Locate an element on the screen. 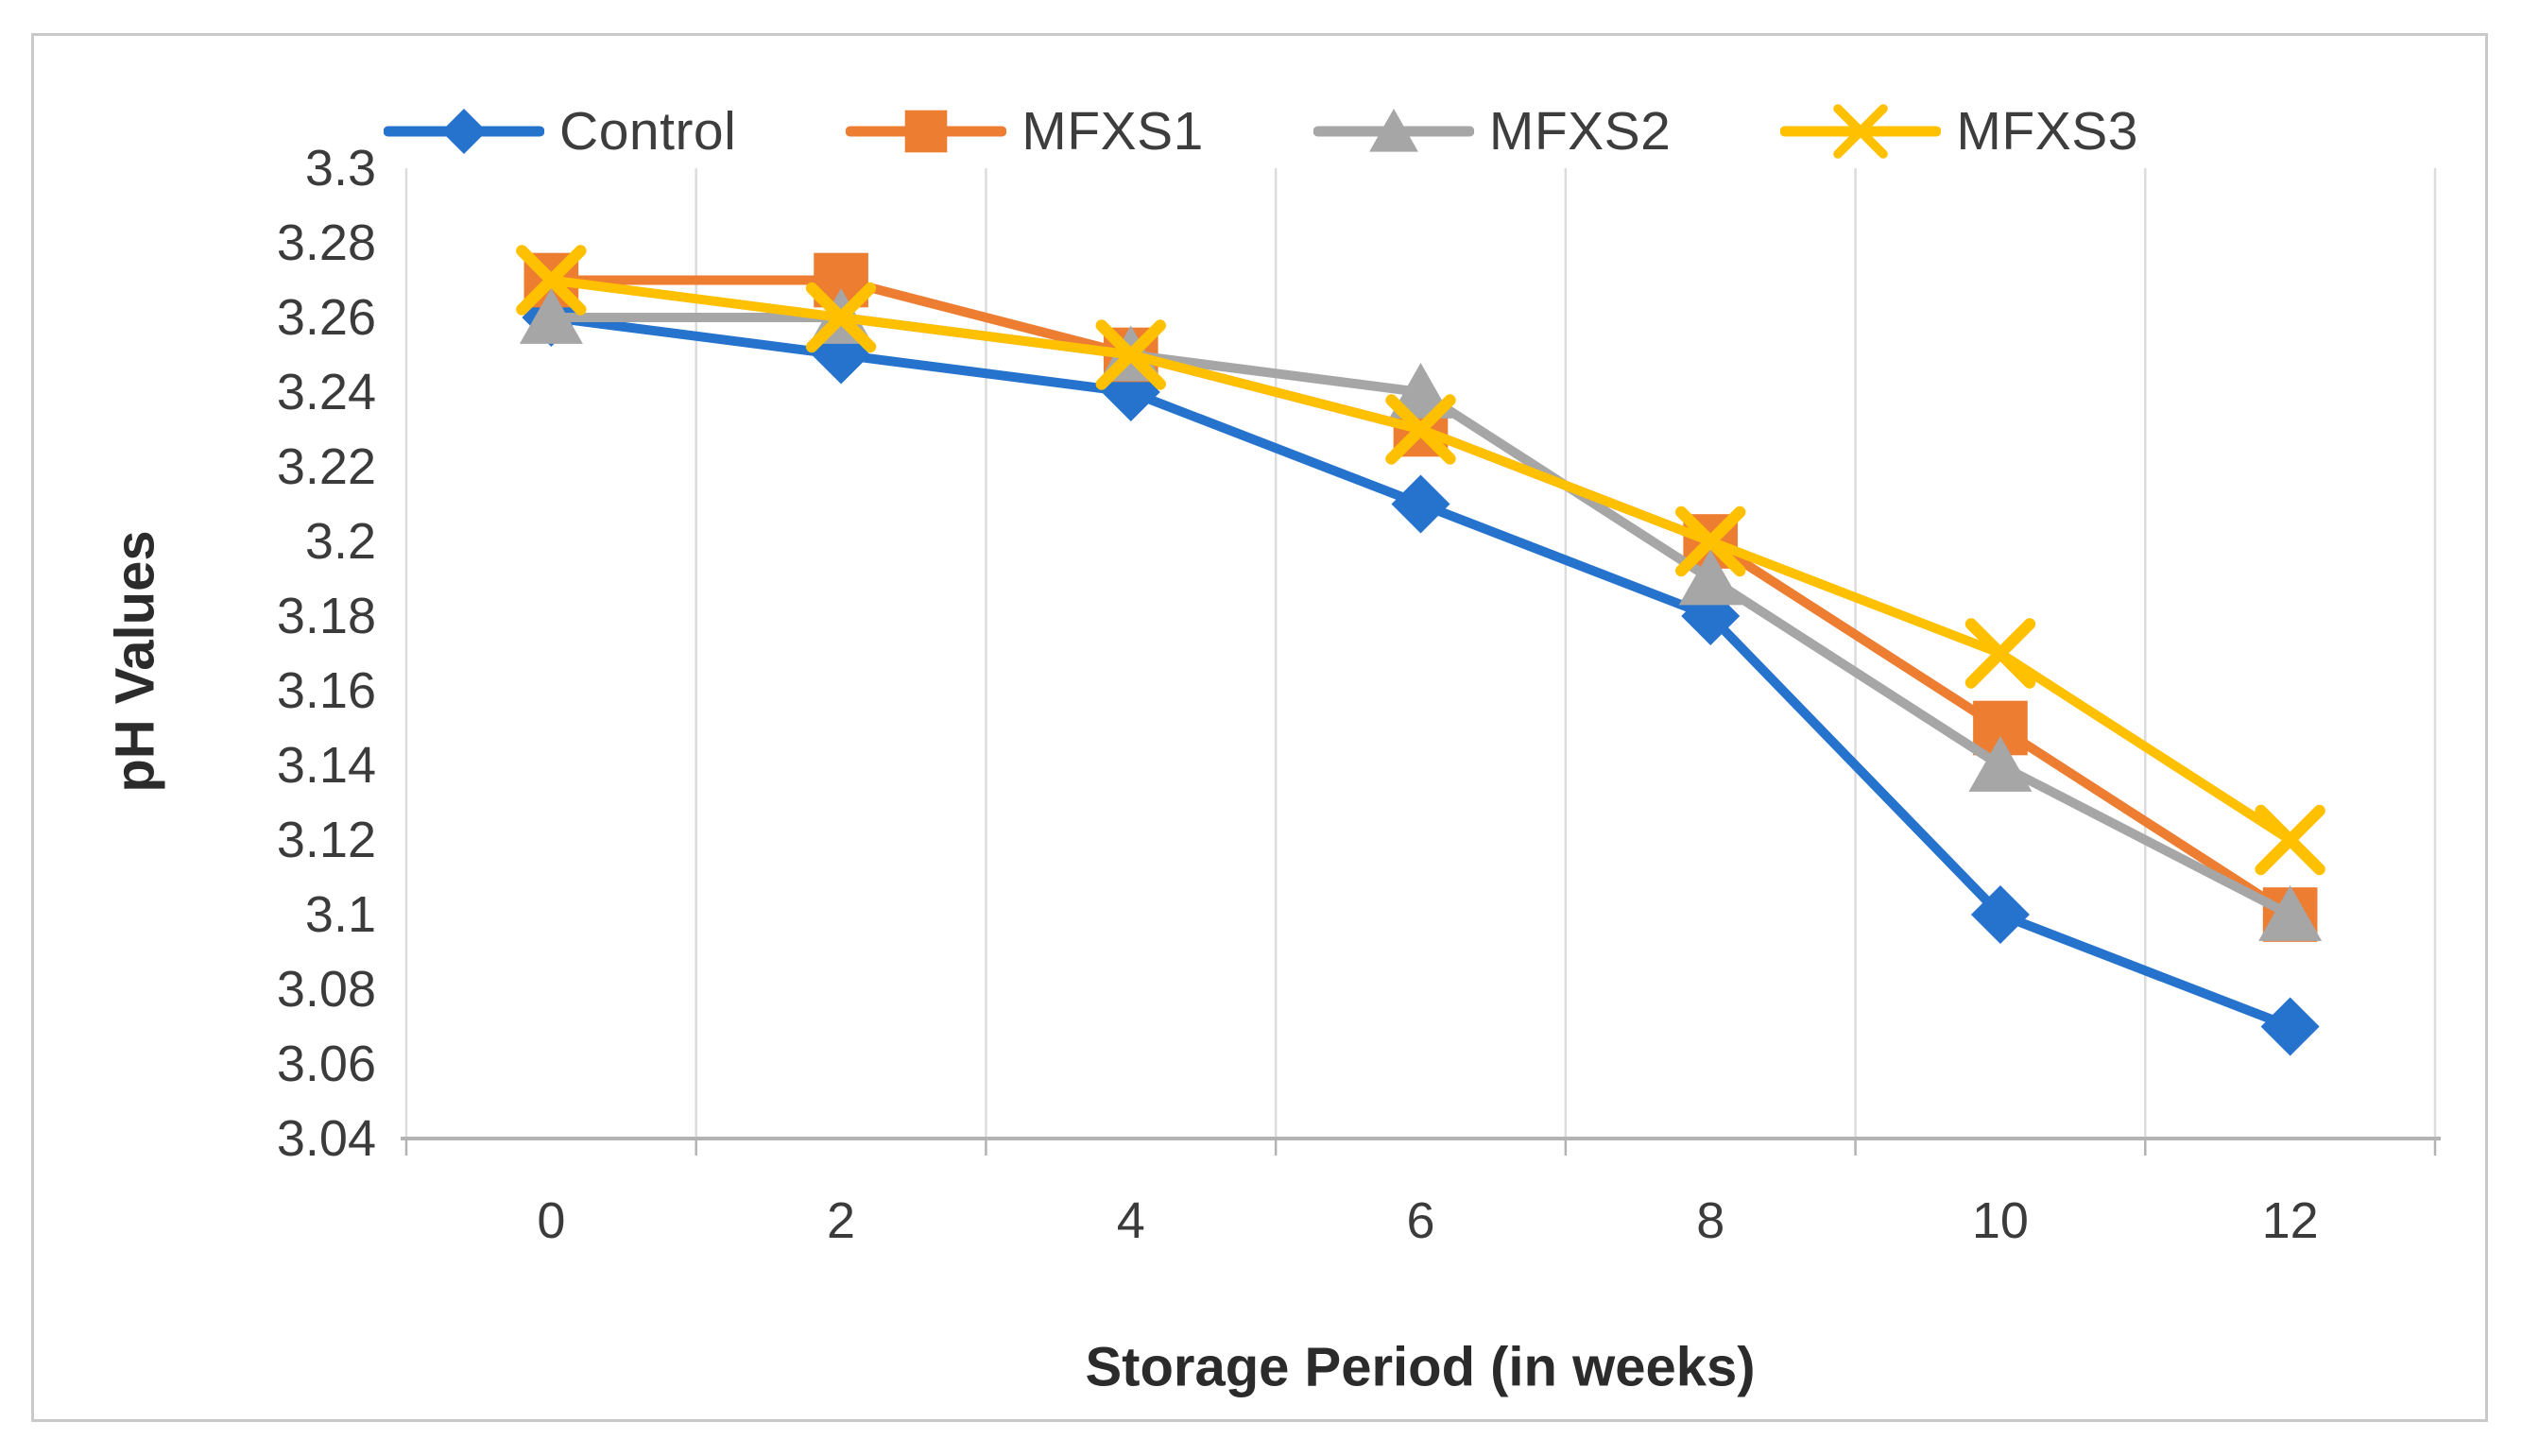 Image resolution: width=2522 pixels, height=1456 pixels. svg-text: 6 is located at coordinates (1420, 1220).